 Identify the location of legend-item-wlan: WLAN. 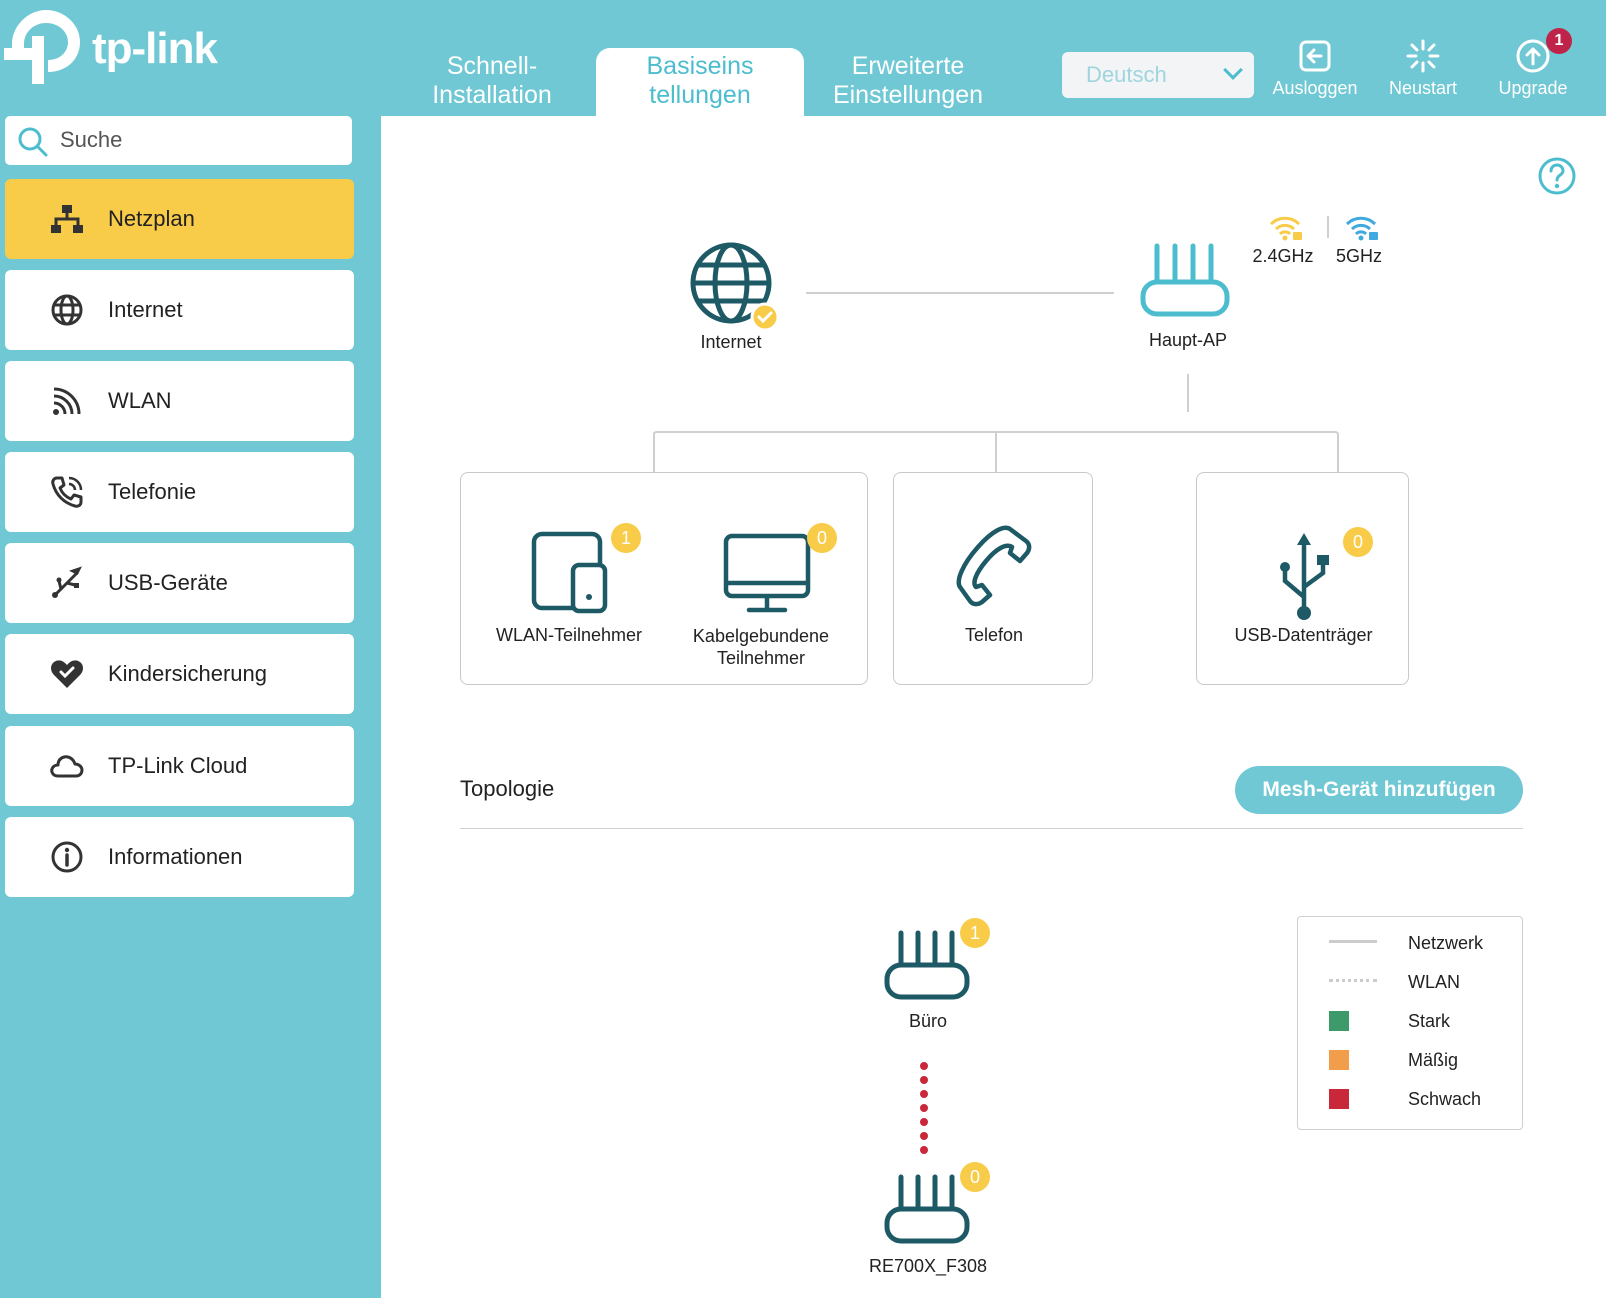
(1410, 983).